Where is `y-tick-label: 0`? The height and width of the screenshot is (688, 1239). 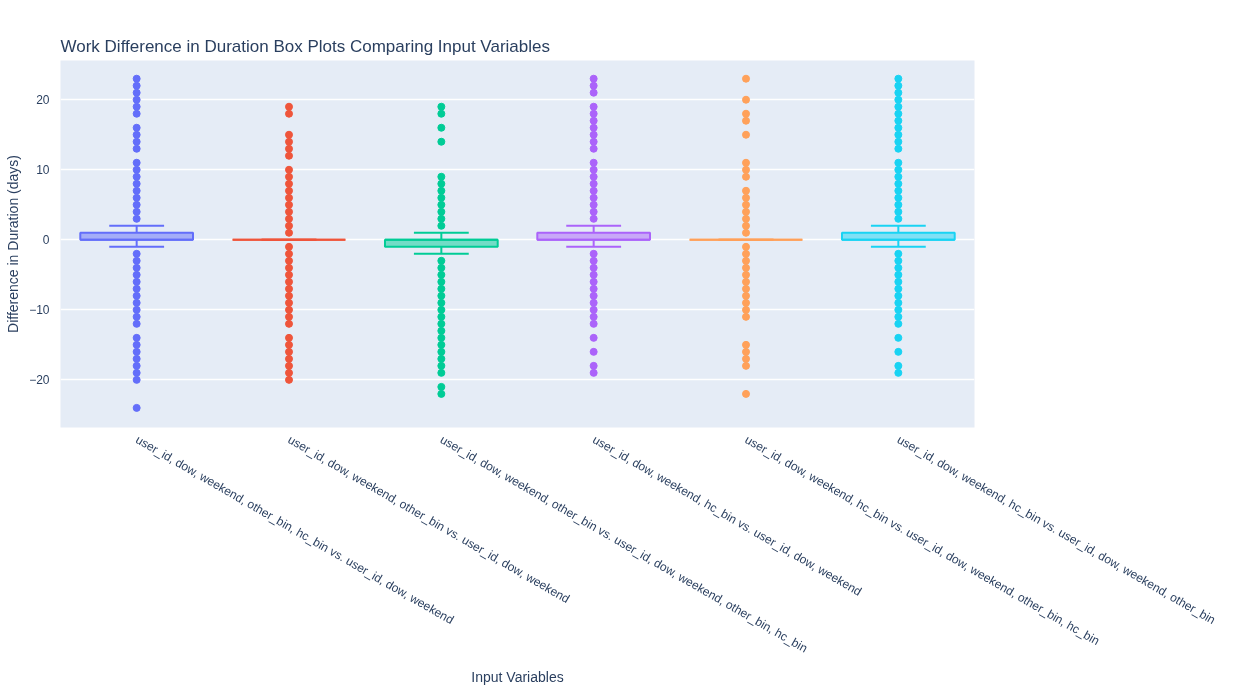
y-tick-label: 0 is located at coordinates (46, 240).